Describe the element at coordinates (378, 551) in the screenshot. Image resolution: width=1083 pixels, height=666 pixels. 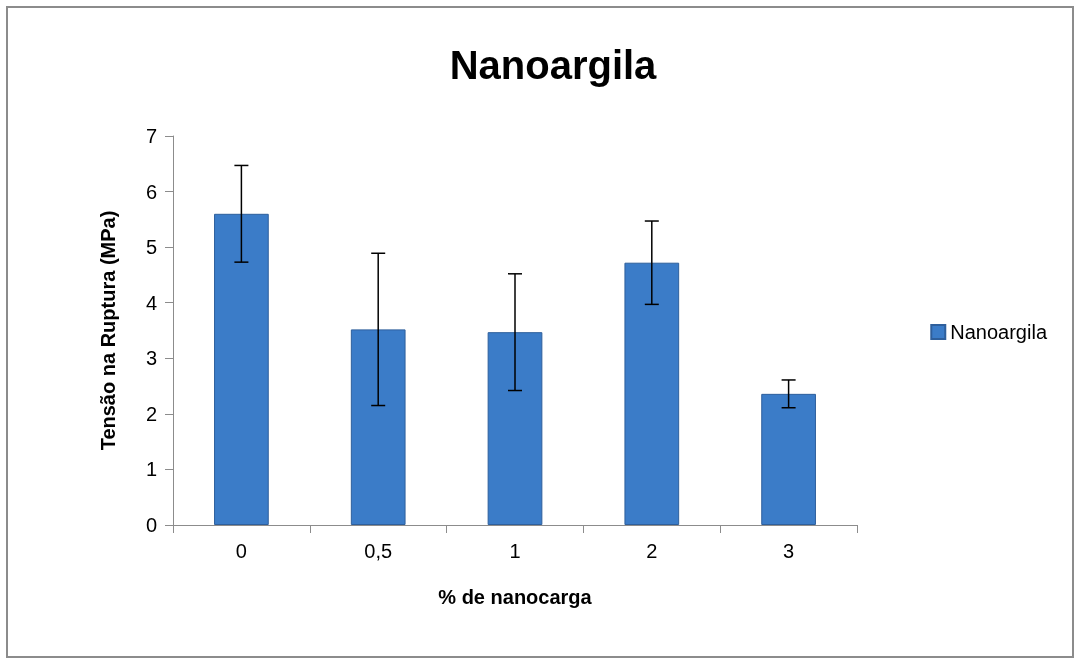
I see `x-tick-label: 0,5` at that location.